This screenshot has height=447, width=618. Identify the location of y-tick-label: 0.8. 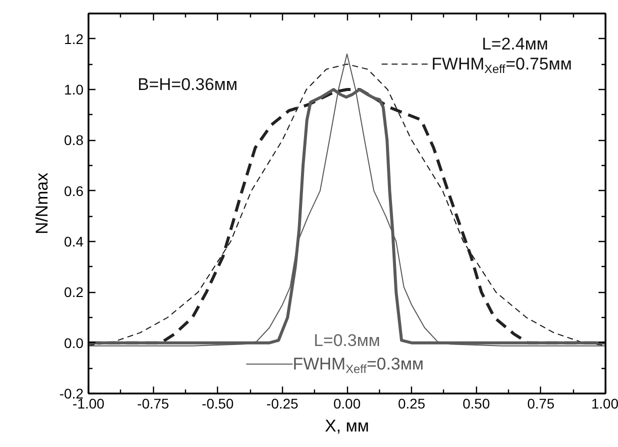
(74, 140).